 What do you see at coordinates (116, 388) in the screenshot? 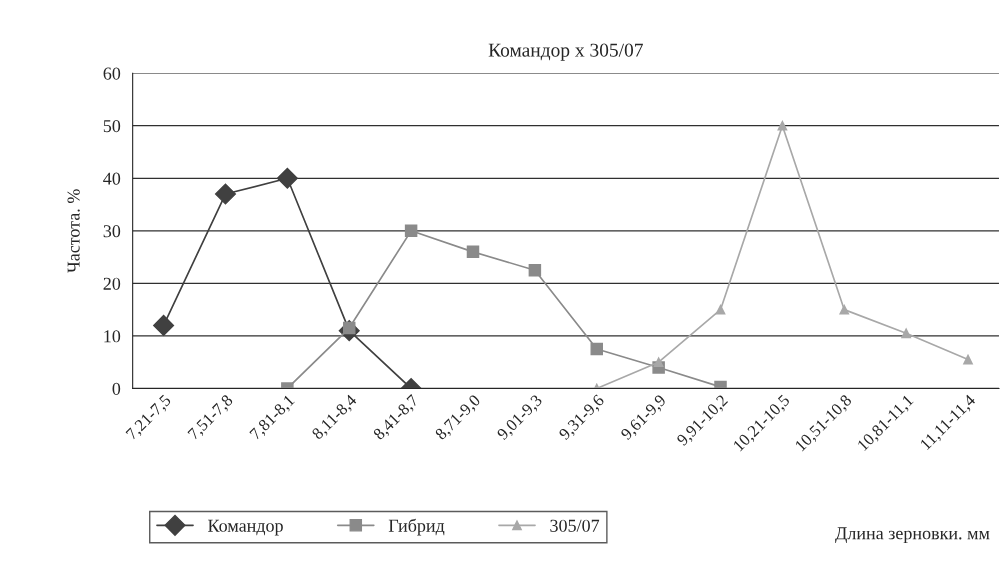
I see `y-tick-label: 0` at bounding box center [116, 388].